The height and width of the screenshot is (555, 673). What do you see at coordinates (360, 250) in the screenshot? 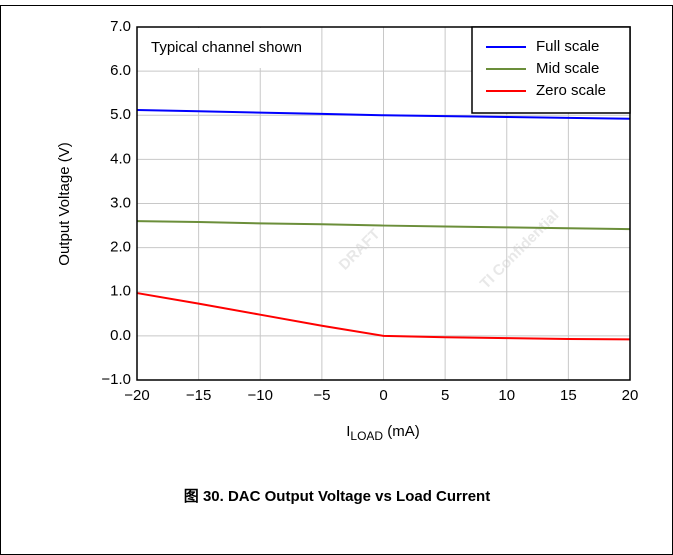
I see `watermark-text: DRAFT` at bounding box center [360, 250].